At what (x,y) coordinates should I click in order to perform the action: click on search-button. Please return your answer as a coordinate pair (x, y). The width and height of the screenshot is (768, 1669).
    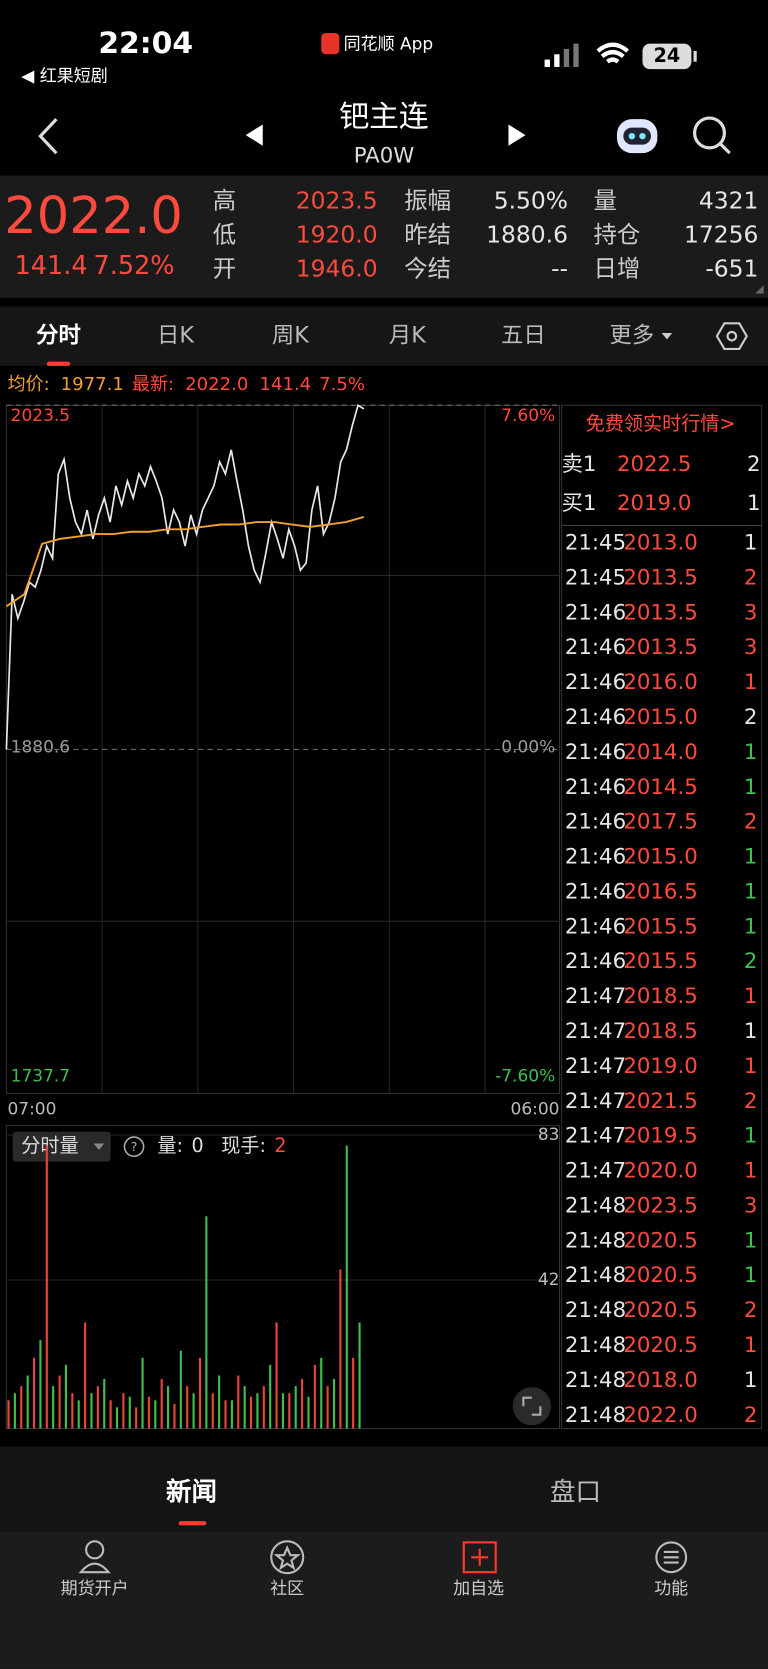
    Looking at the image, I should click on (712, 135).